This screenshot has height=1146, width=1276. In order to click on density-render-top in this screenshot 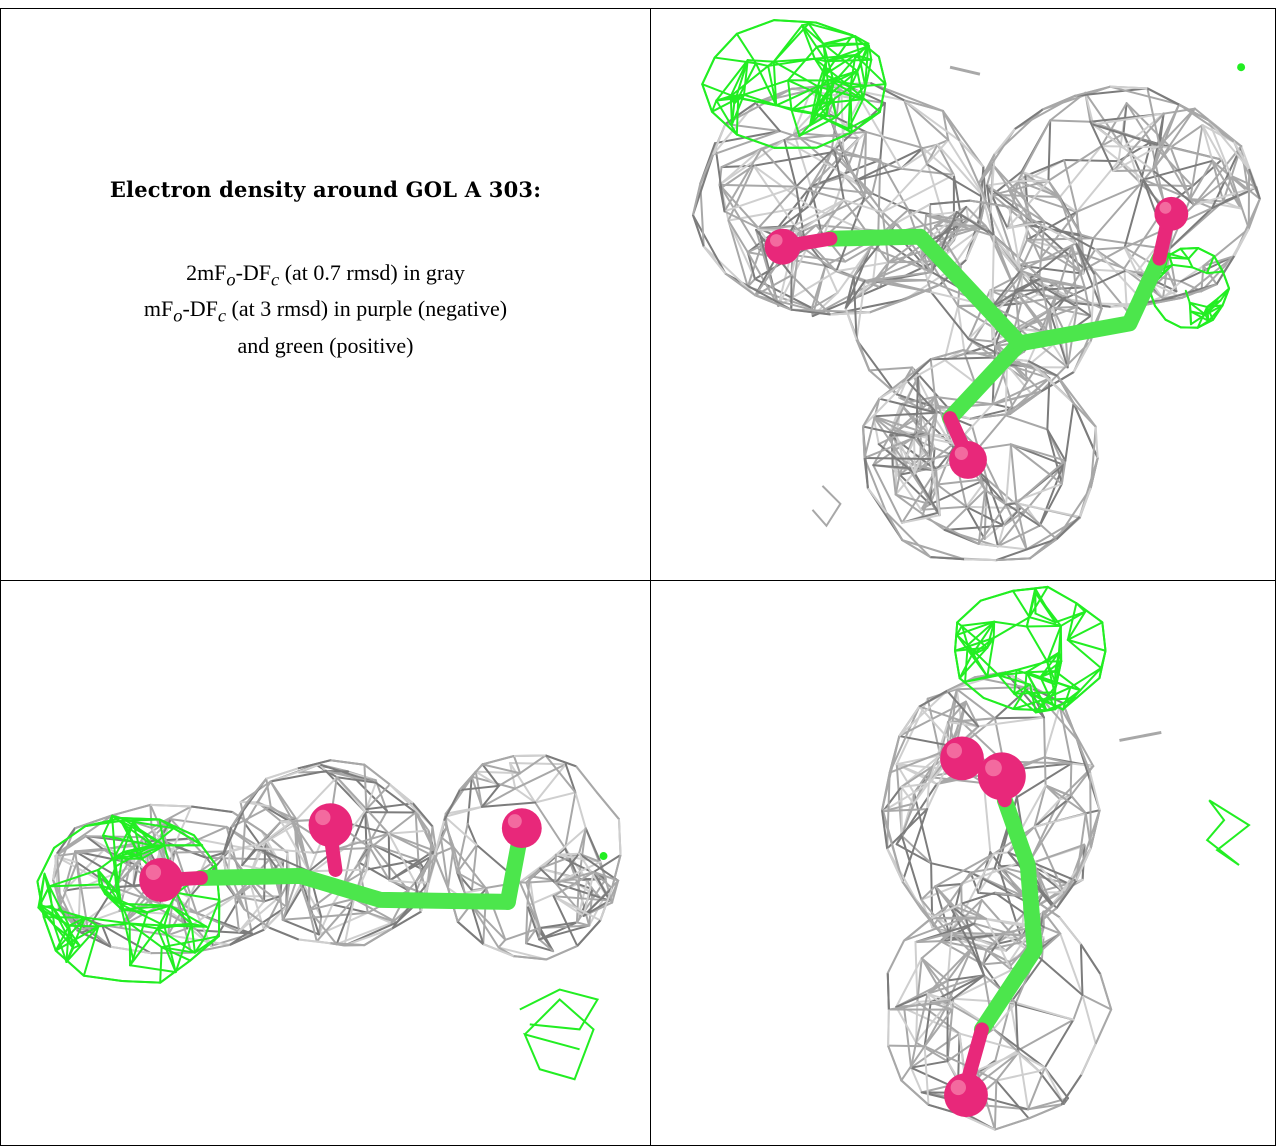, I will do `click(1066, 858)`.